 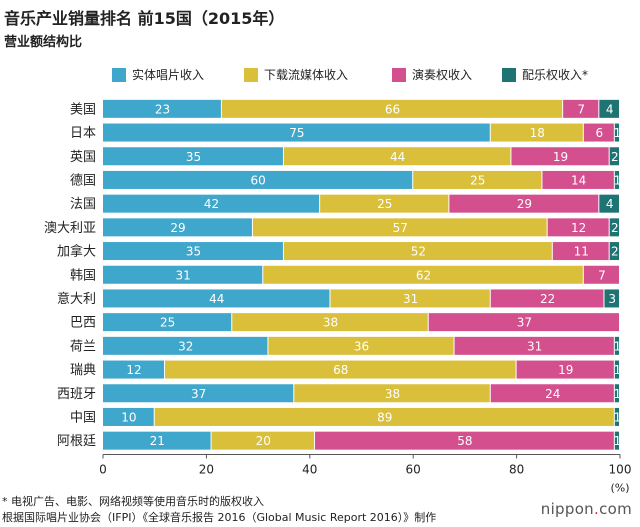 What do you see at coordinates (76, 394) in the screenshot?
I see `category-label: 西班牙` at bounding box center [76, 394].